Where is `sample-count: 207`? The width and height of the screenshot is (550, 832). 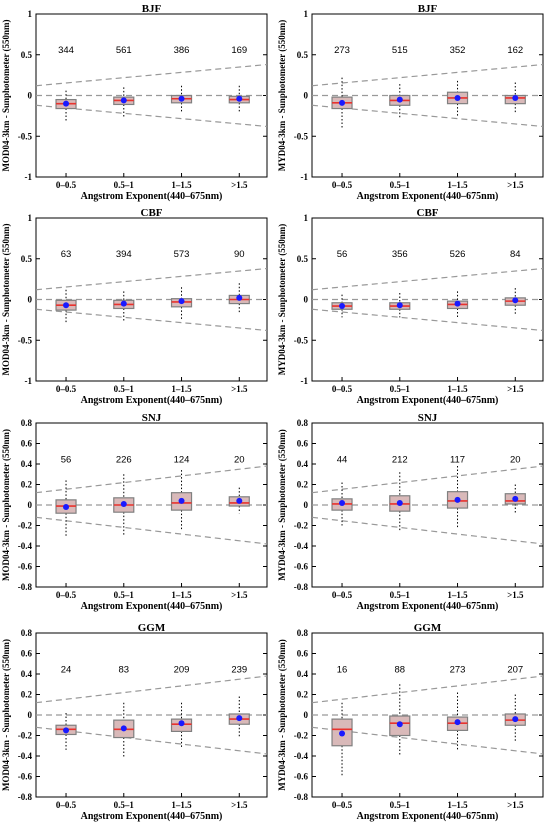
sample-count: 207 is located at coordinates (515, 669).